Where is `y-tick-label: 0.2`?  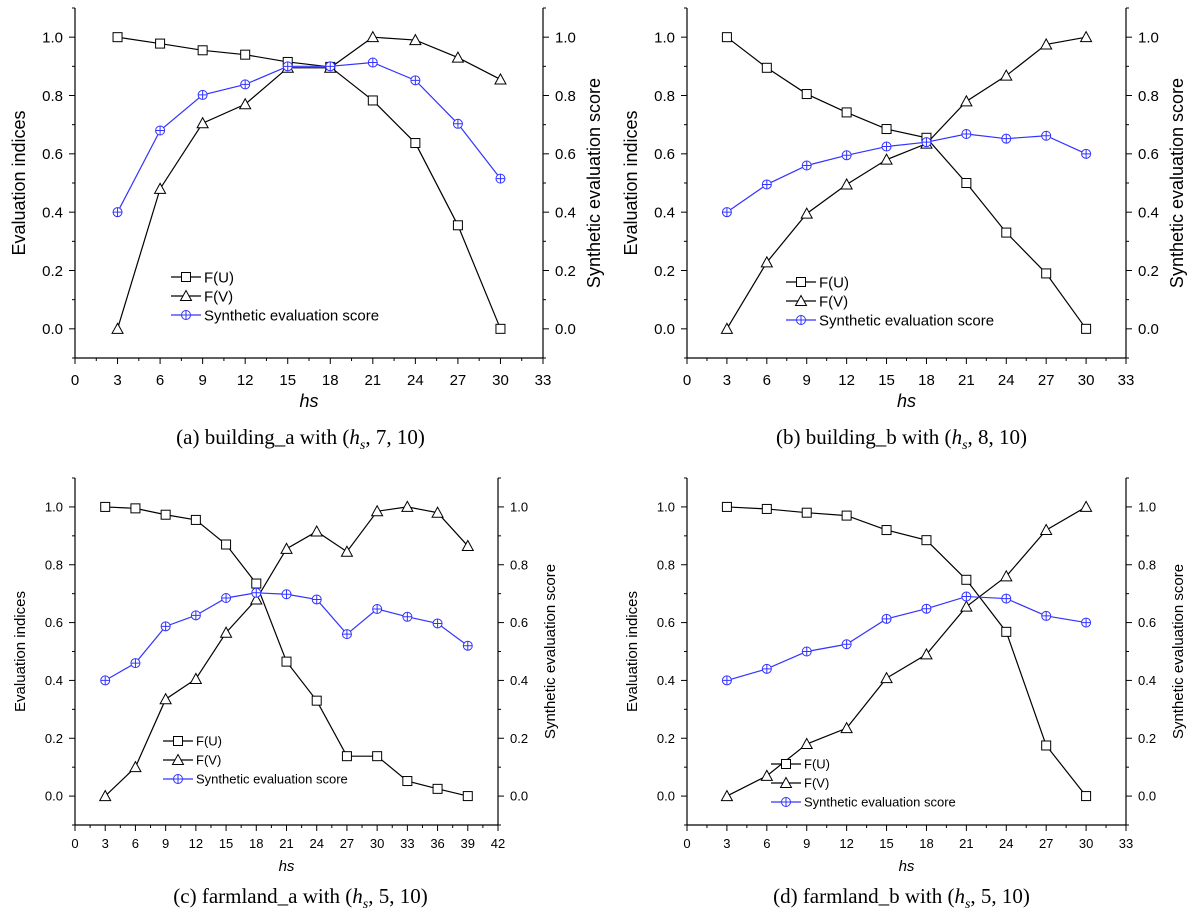 y-tick-label: 0.2 is located at coordinates (664, 271).